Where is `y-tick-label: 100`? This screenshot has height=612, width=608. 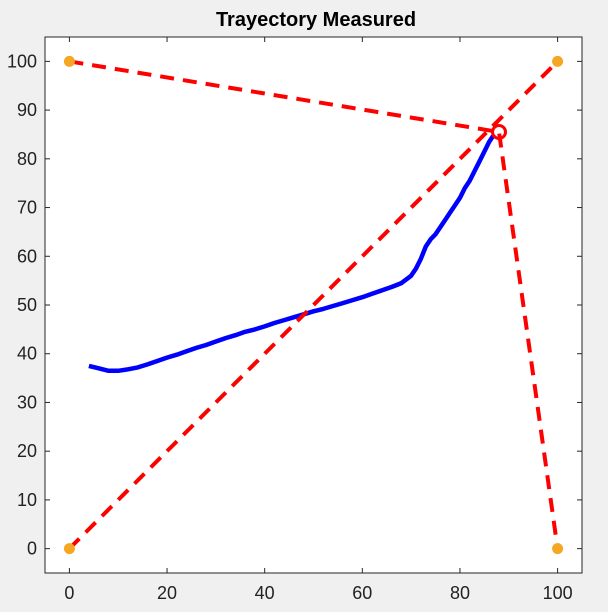 y-tick-label: 100 is located at coordinates (22, 61).